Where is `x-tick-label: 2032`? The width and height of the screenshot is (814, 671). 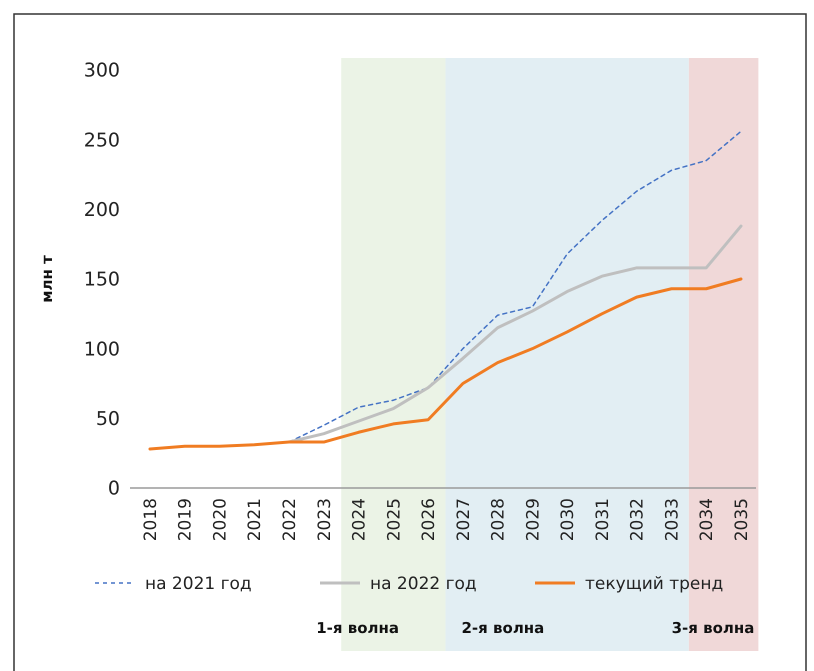
x-tick-label: 2032 is located at coordinates (638, 520).